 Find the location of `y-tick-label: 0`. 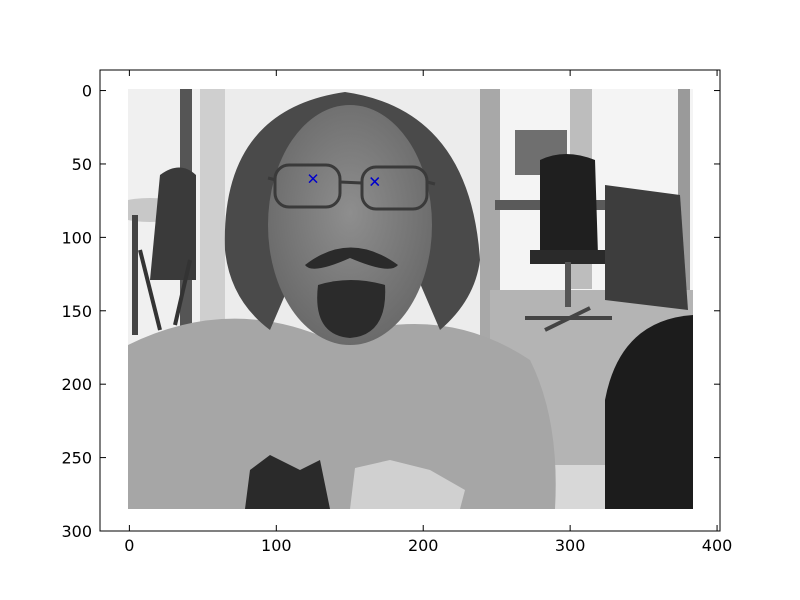

y-tick-label: 0 is located at coordinates (87, 91).